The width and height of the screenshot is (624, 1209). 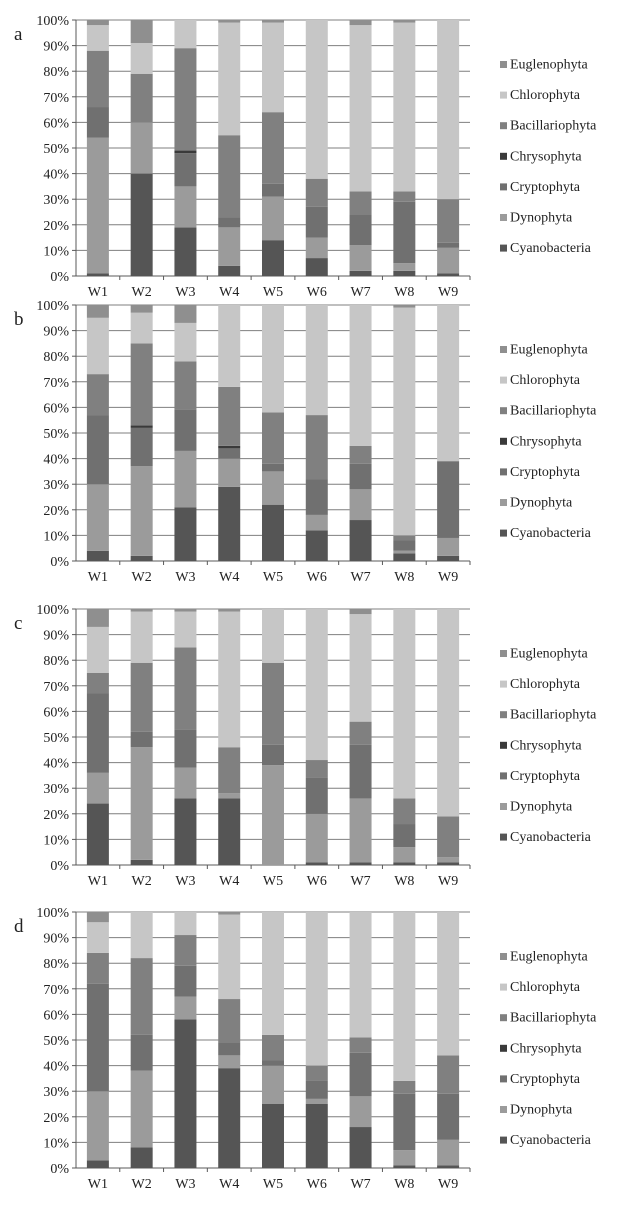 I want to click on y-tick-label: 40%, so click(x=56, y=764).